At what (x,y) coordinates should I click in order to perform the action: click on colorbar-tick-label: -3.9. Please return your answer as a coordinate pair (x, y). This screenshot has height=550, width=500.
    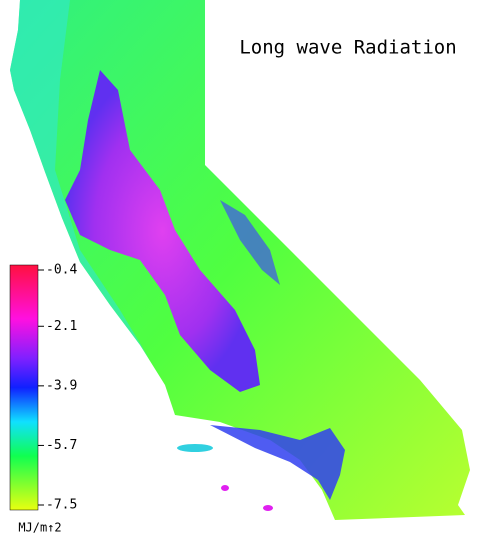
    Looking at the image, I should click on (61, 385).